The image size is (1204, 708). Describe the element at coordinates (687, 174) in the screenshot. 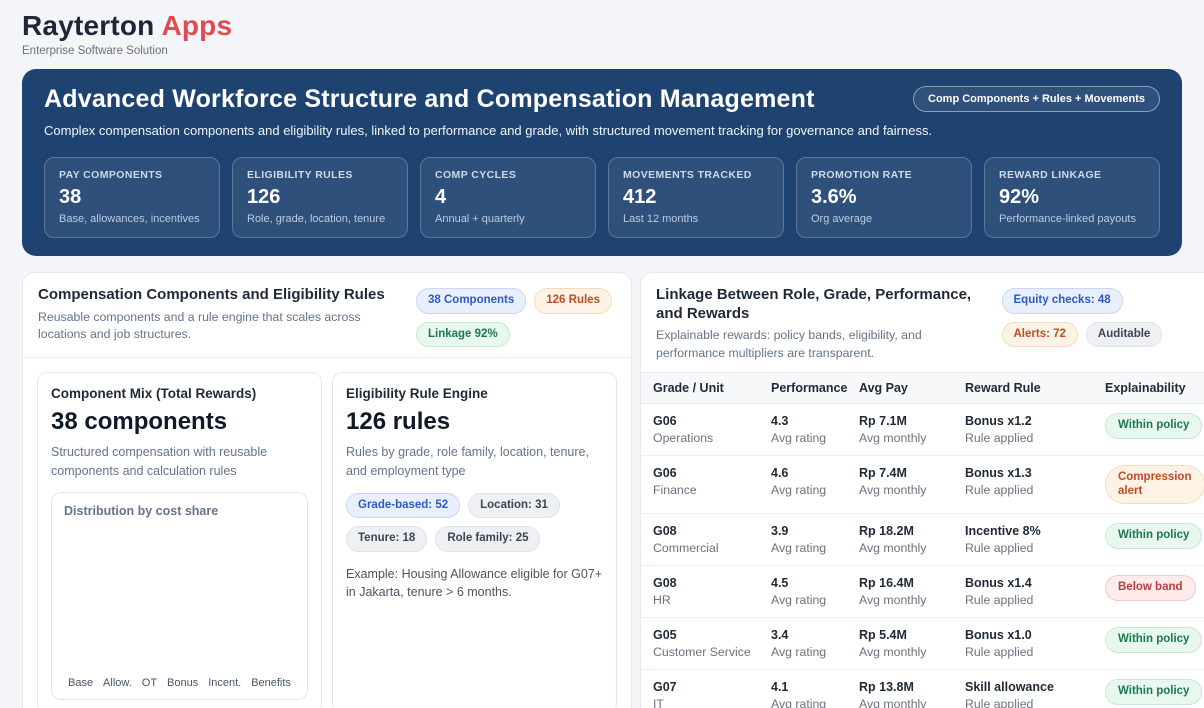

I see `stat-label: MOVEMENTS TRACKED` at that location.